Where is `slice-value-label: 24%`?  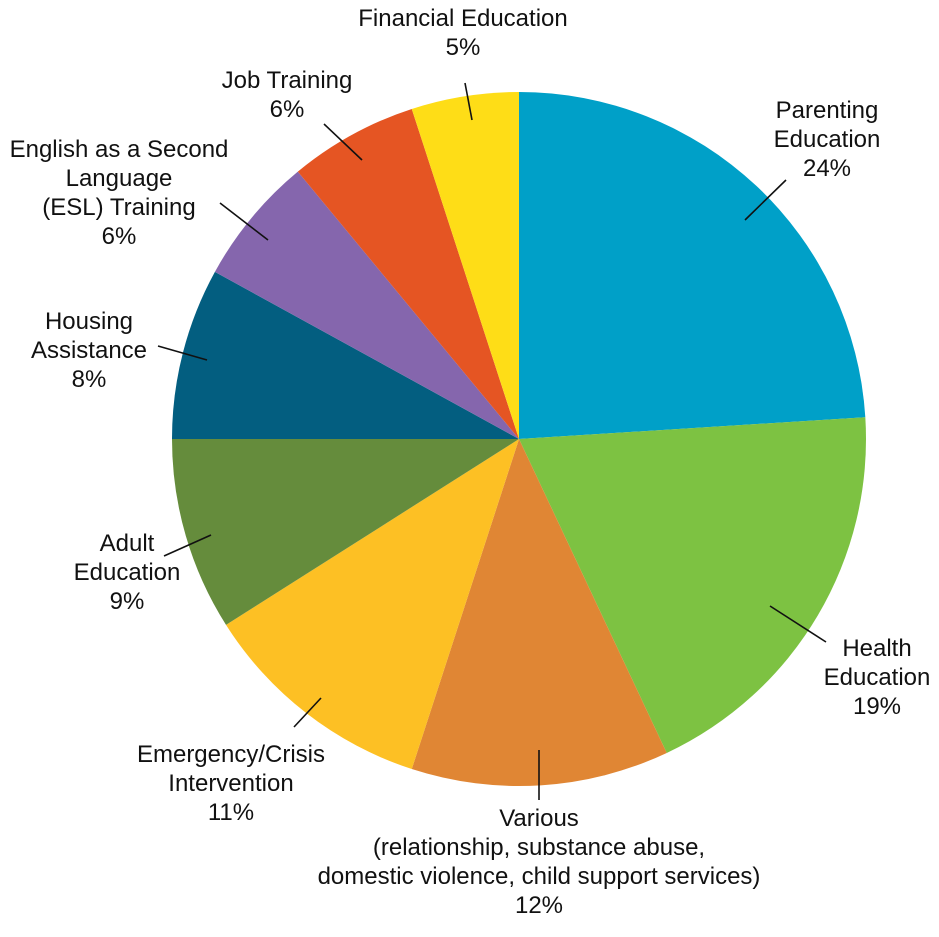
slice-value-label: 24% is located at coordinates (827, 168).